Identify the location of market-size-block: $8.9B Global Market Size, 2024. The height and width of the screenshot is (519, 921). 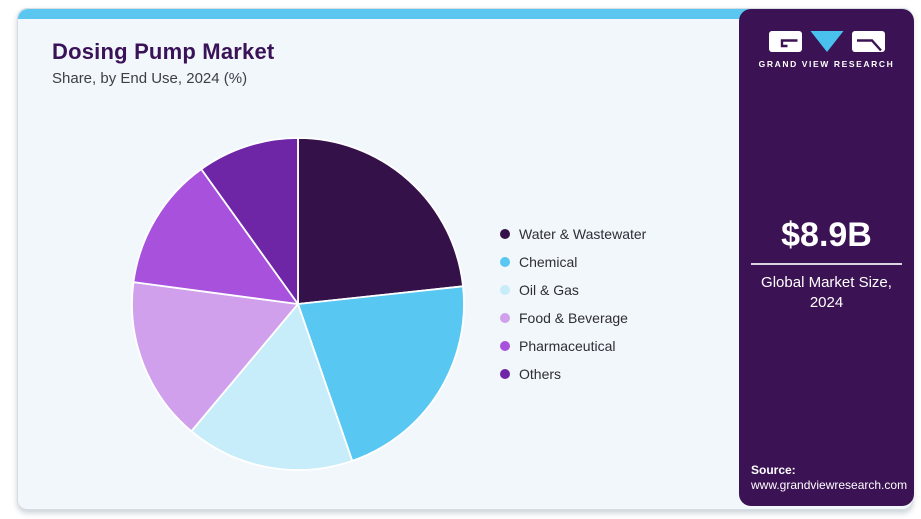
(826, 265).